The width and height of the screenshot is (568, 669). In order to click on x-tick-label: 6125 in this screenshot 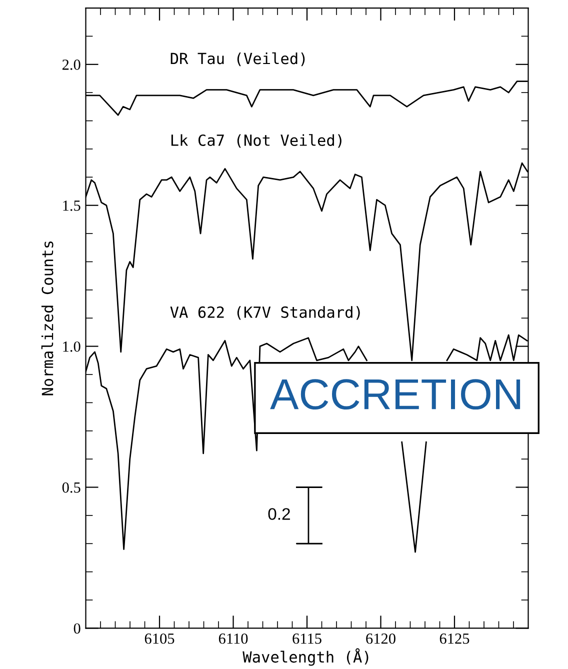, I will do `click(455, 639)`.